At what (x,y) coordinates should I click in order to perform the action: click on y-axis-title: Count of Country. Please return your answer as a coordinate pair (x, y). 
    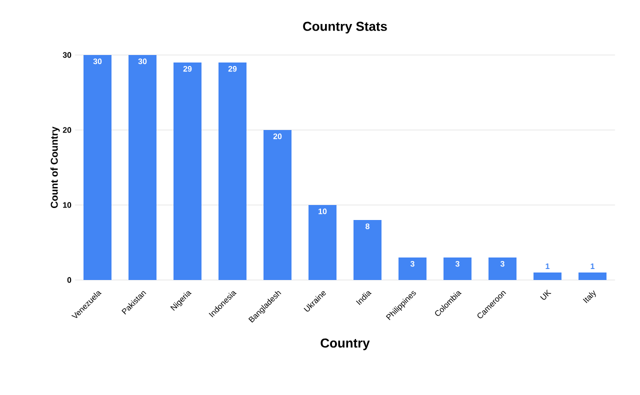
    Looking at the image, I should click on (55, 167).